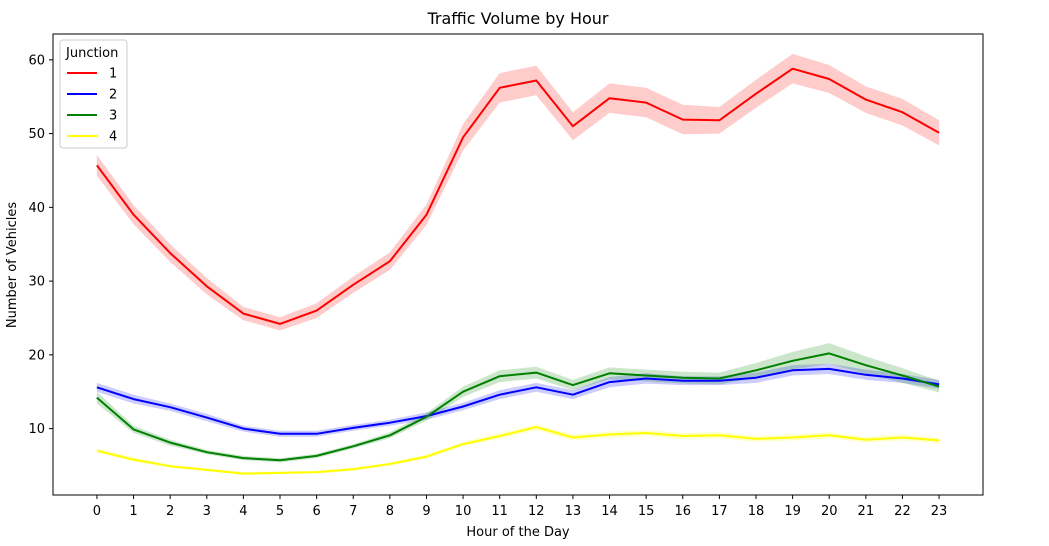  What do you see at coordinates (536, 511) in the screenshot?
I see `x-tick-label: 12` at bounding box center [536, 511].